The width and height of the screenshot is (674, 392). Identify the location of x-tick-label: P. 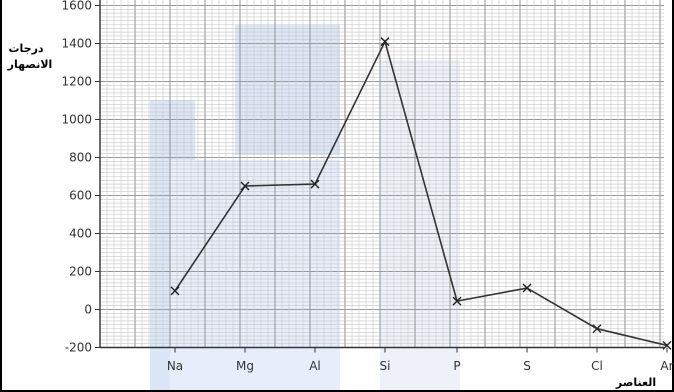
(456, 366).